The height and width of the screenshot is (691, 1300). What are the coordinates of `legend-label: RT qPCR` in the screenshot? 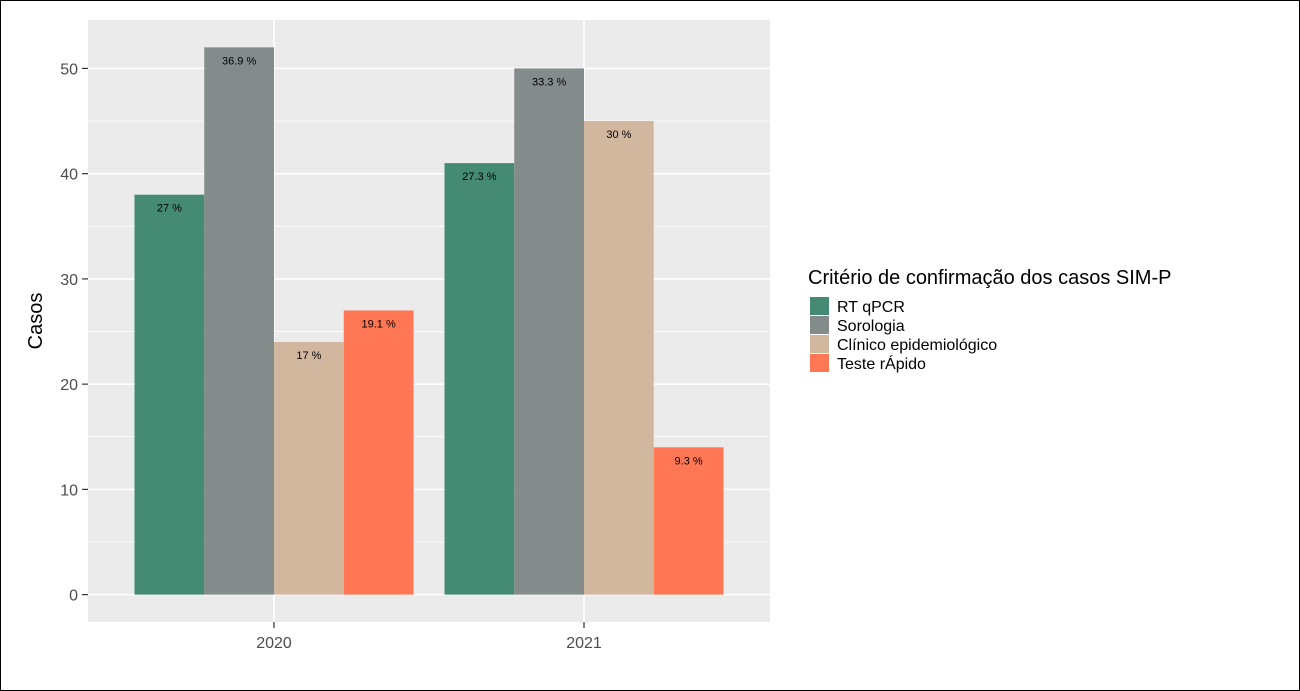 It's located at (871, 307).